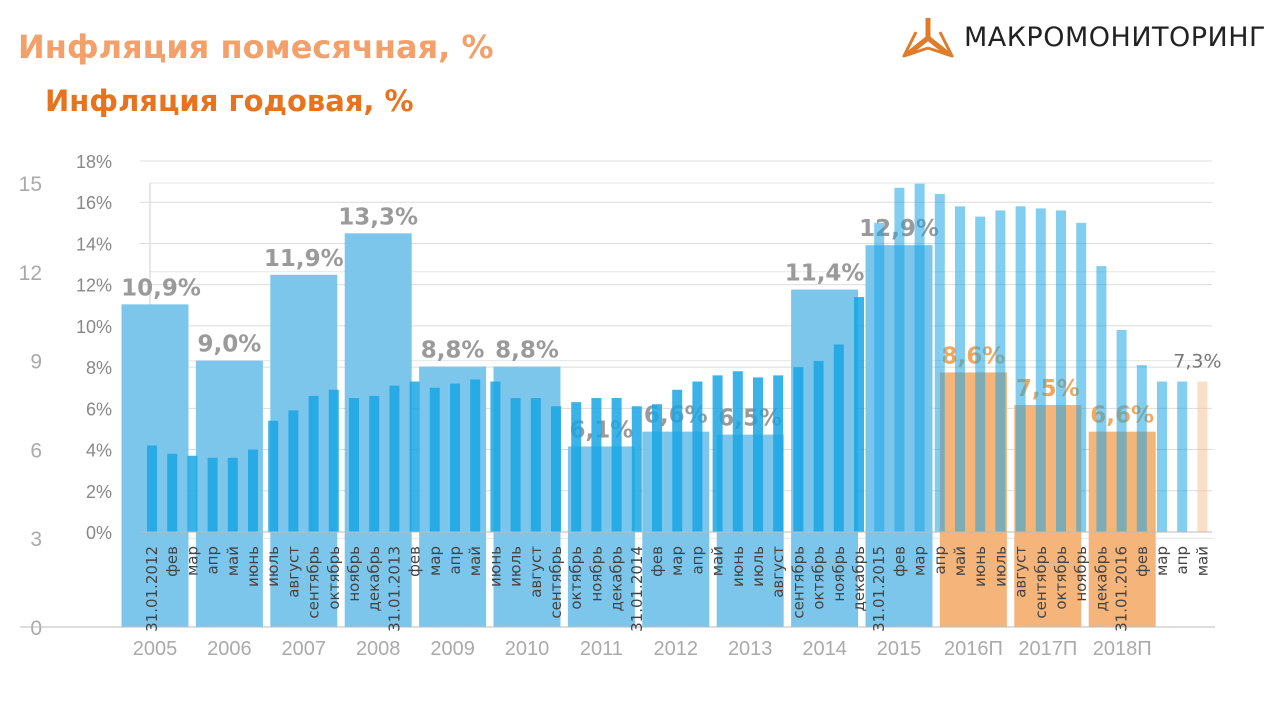 The image size is (1280, 720). Describe the element at coordinates (879, 589) in the screenshot. I see `monthly-x-tick: 31.01.2015` at that location.